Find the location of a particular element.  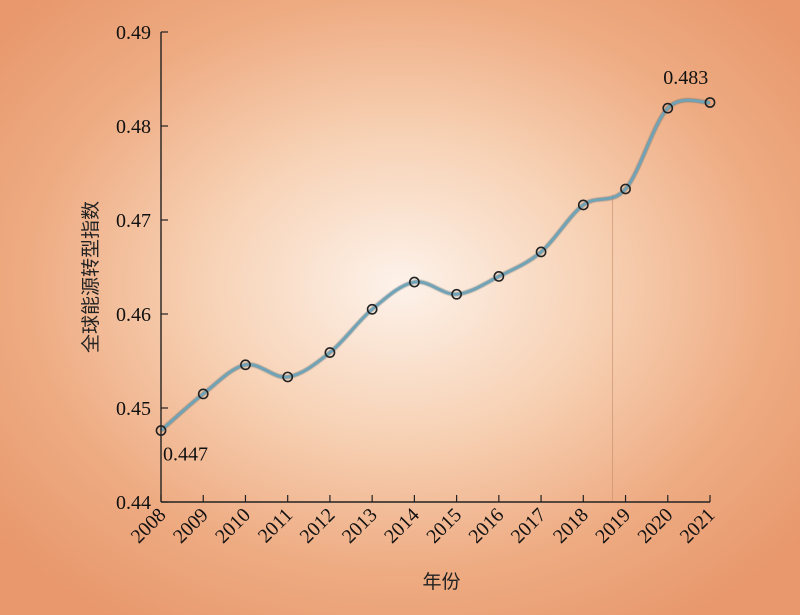

y-tick-label: 0.47 is located at coordinates (133, 221).